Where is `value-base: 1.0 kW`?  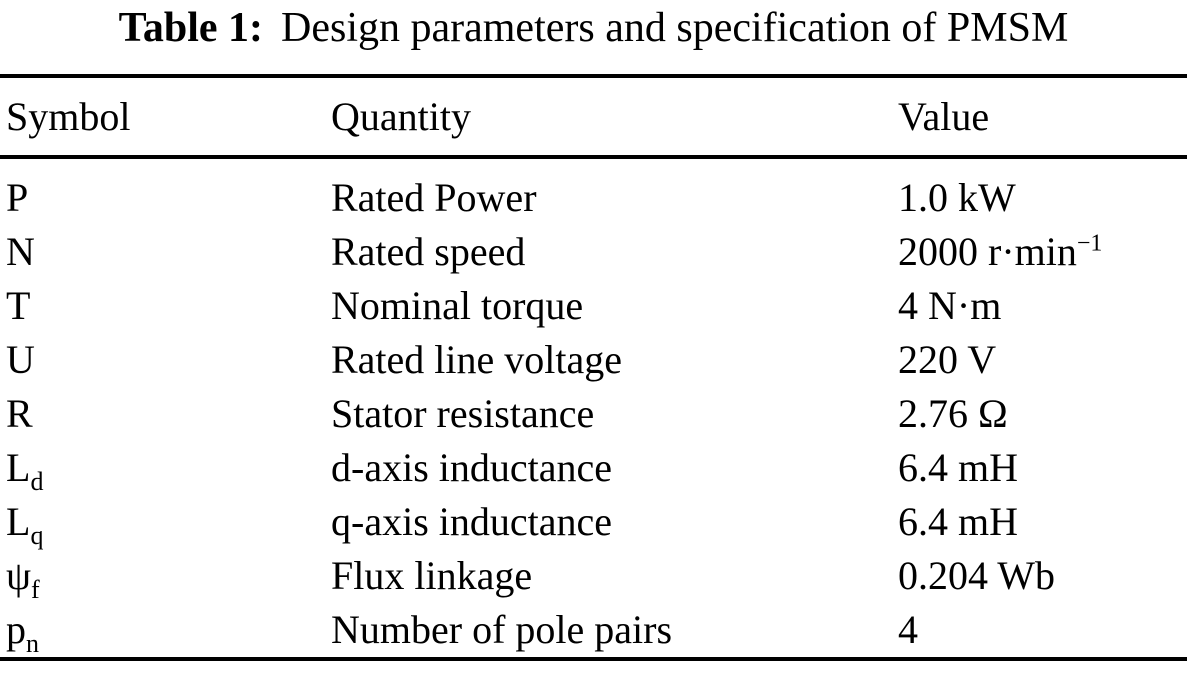
value-base: 1.0 kW is located at coordinates (957, 197).